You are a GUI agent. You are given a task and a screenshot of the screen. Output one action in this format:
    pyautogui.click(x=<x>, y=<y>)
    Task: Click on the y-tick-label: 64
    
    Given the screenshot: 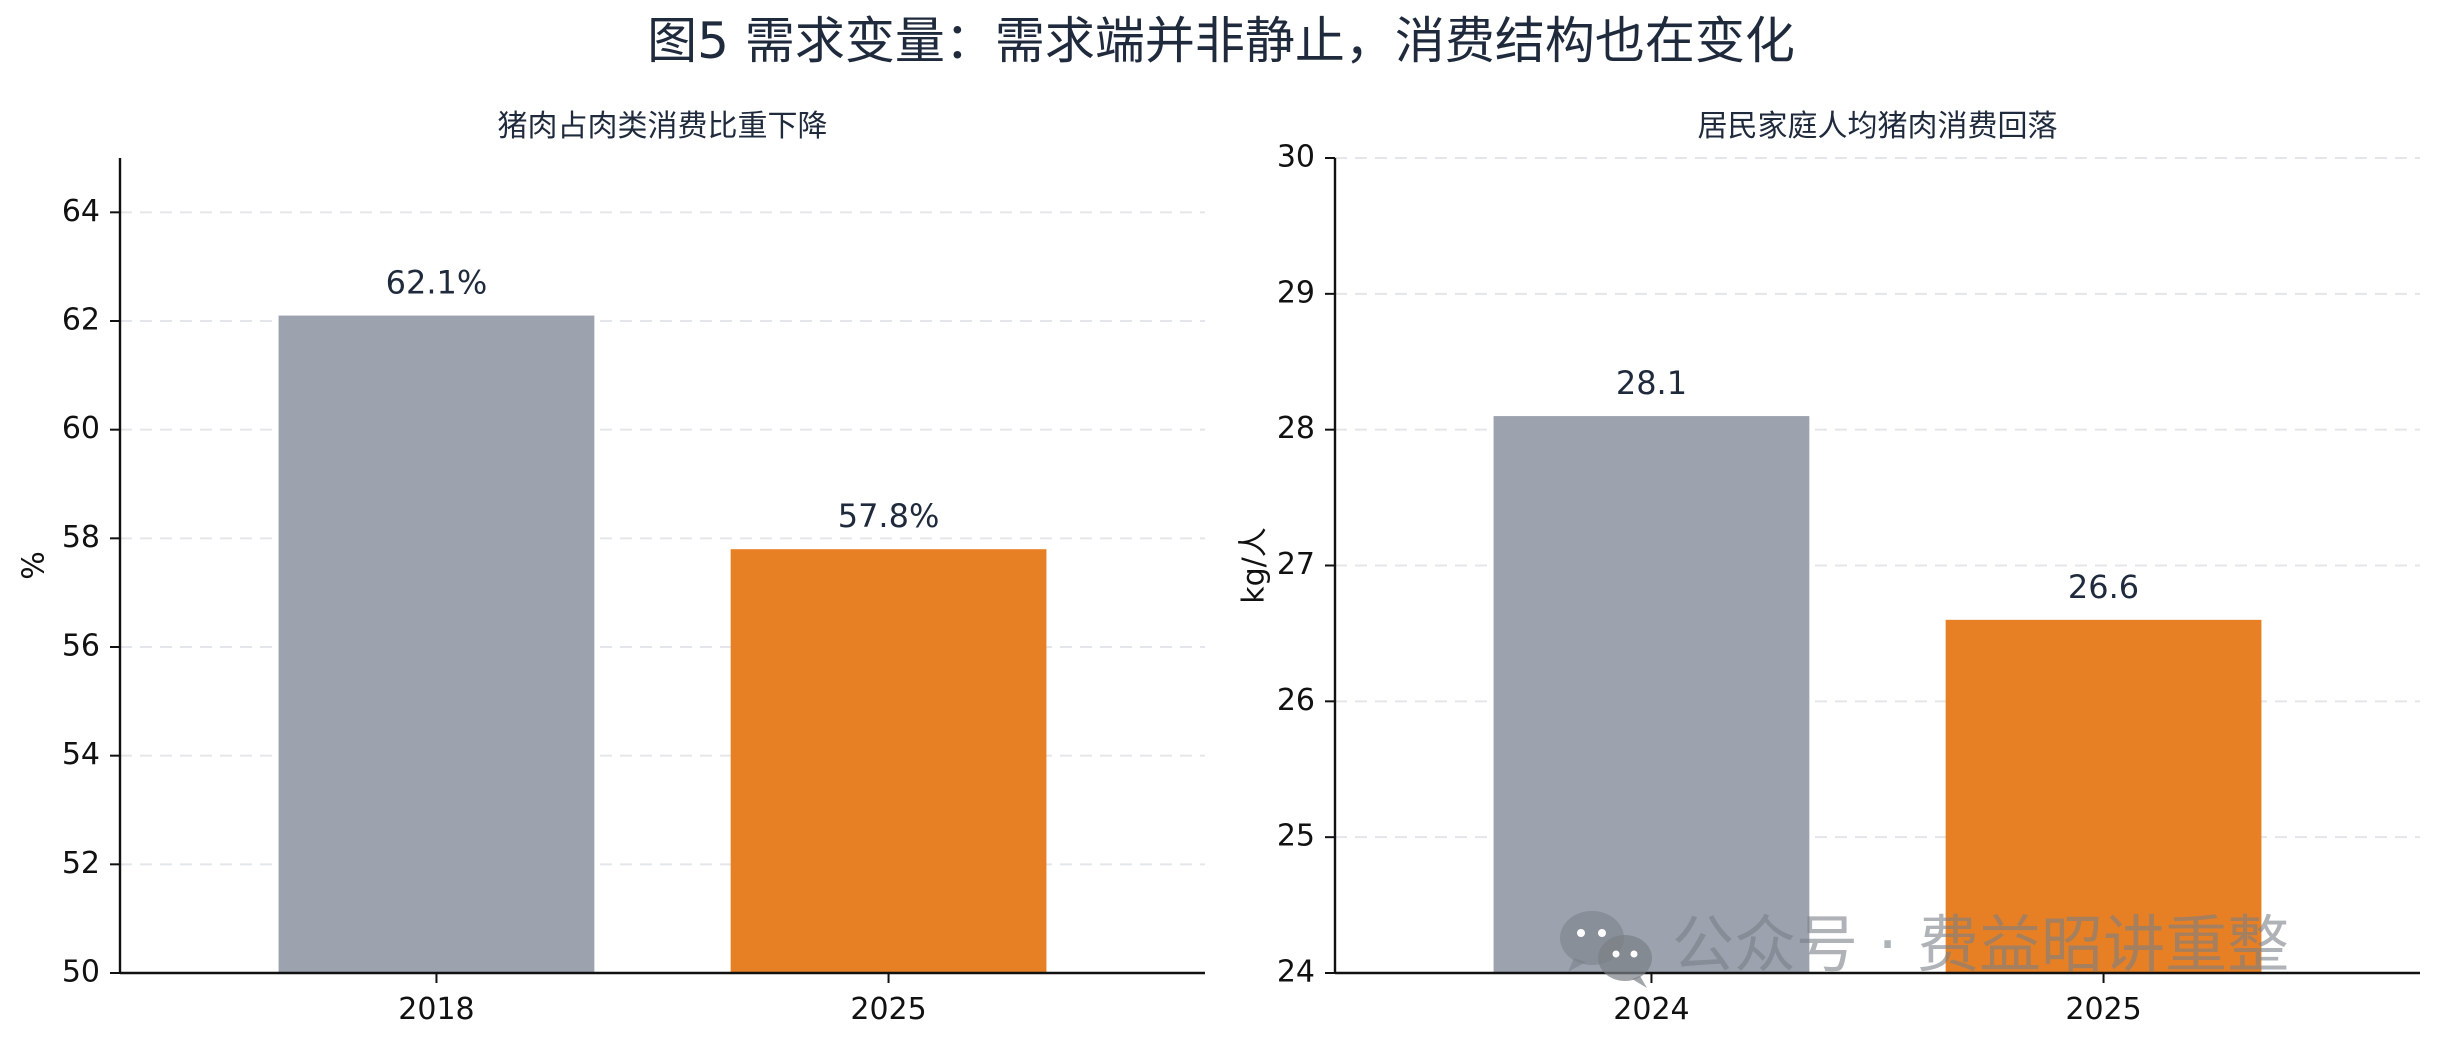 What is the action you would take?
    pyautogui.click(x=81, y=211)
    